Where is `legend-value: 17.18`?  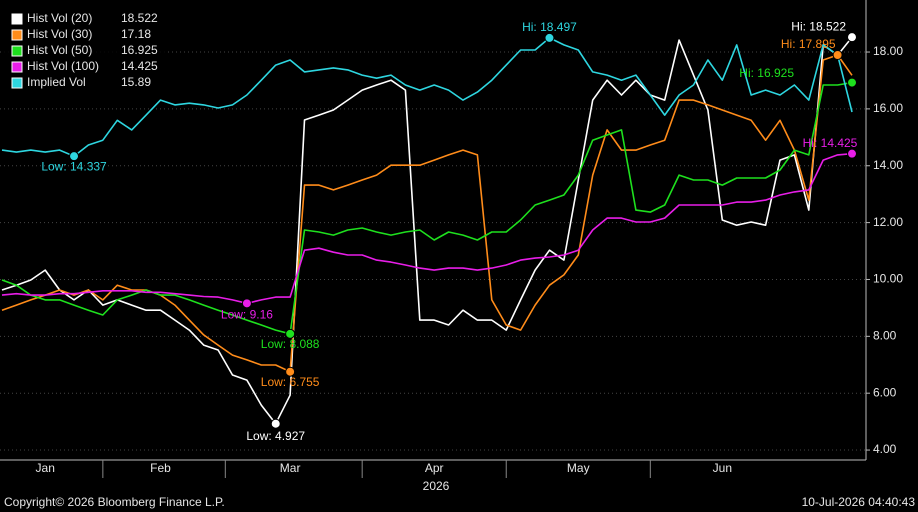
legend-value: 17.18 is located at coordinates (136, 34).